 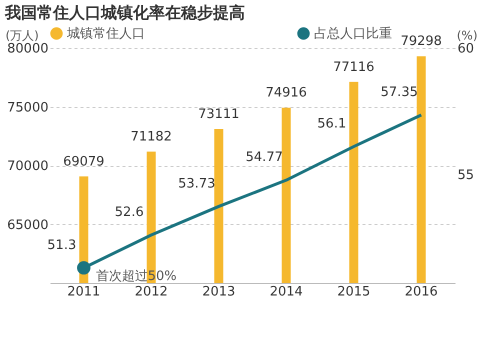 What do you see at coordinates (466, 49) in the screenshot?
I see `y2-tick-label: 60` at bounding box center [466, 49].